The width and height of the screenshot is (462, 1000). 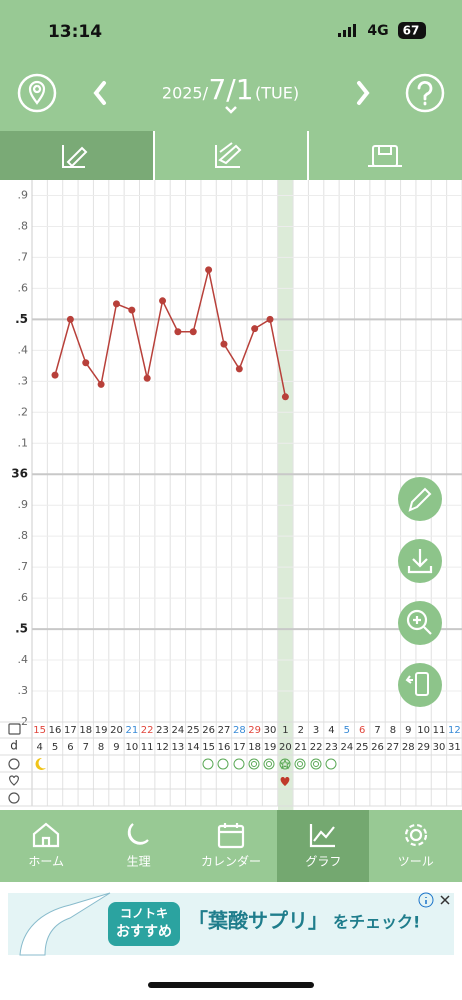 I want to click on date-label: 11, so click(x=439, y=730).